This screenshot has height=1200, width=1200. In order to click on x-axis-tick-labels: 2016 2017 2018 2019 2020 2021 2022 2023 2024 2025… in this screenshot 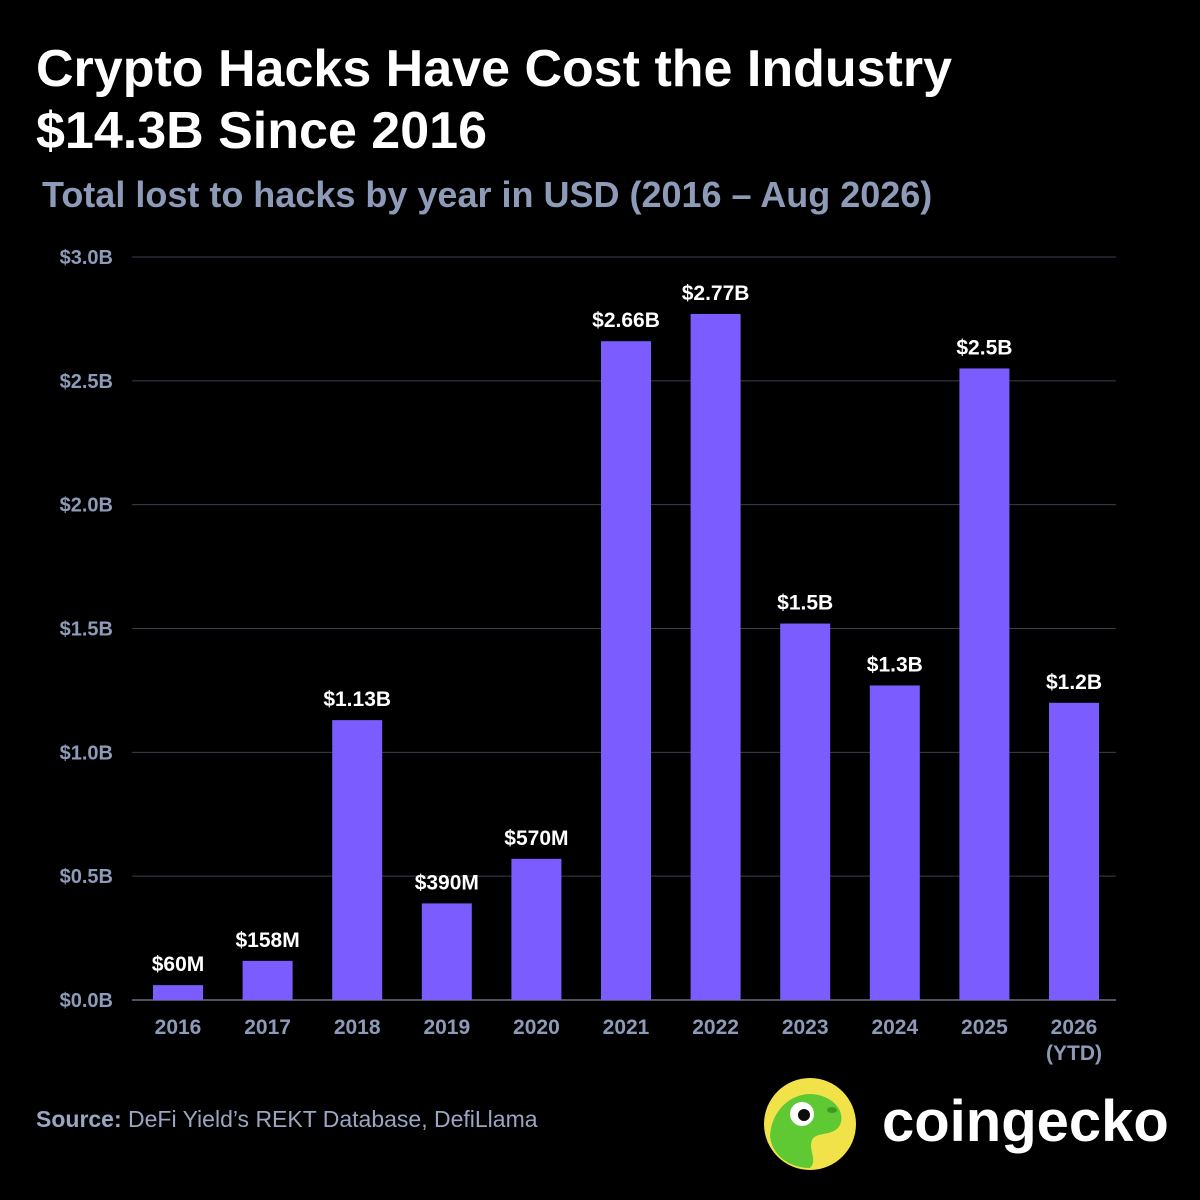, I will do `click(628, 1040)`.